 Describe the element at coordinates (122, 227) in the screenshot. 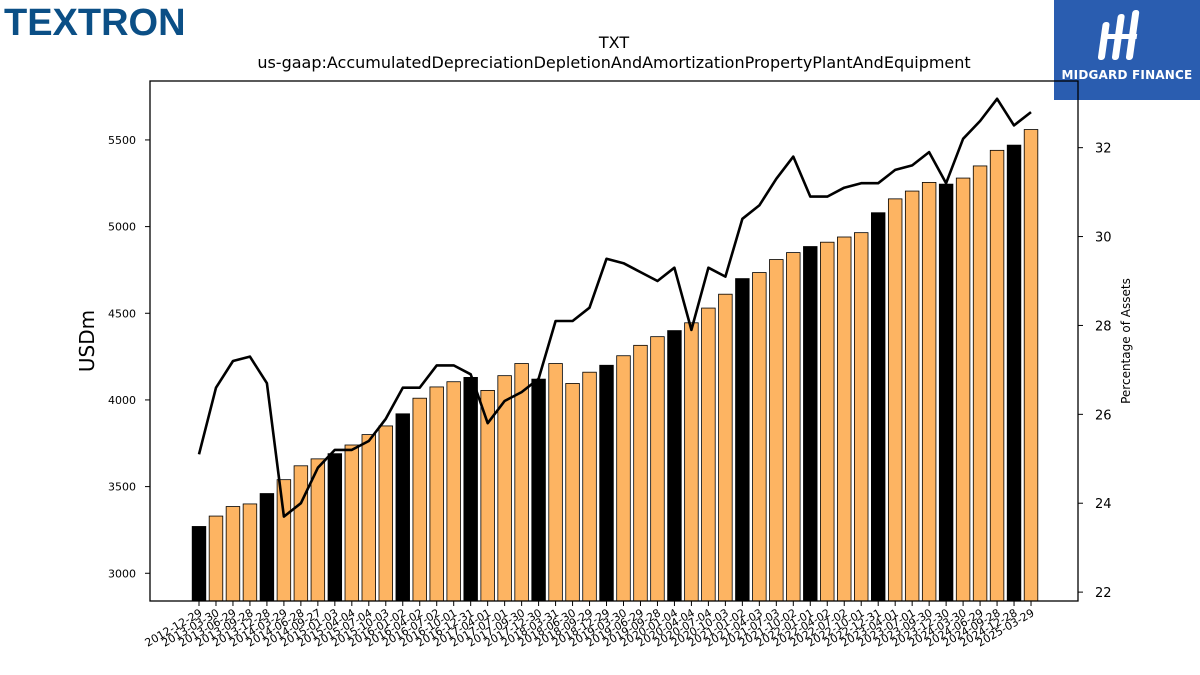

I see `y-tick-label: 5000` at that location.